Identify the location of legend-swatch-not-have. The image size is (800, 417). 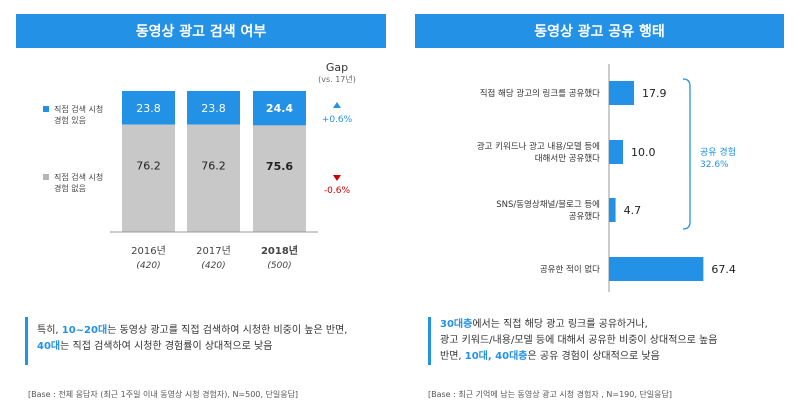
(46, 177).